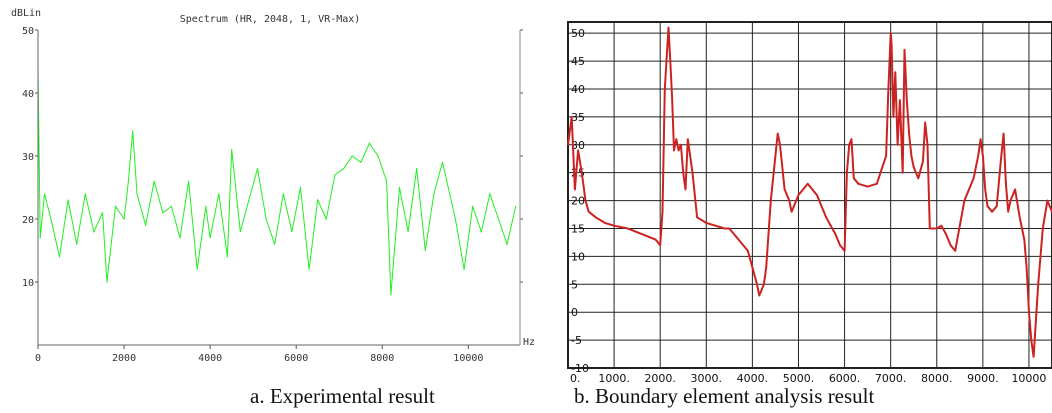 The image size is (1052, 413). I want to click on x-tick-label: 0, so click(38, 358).